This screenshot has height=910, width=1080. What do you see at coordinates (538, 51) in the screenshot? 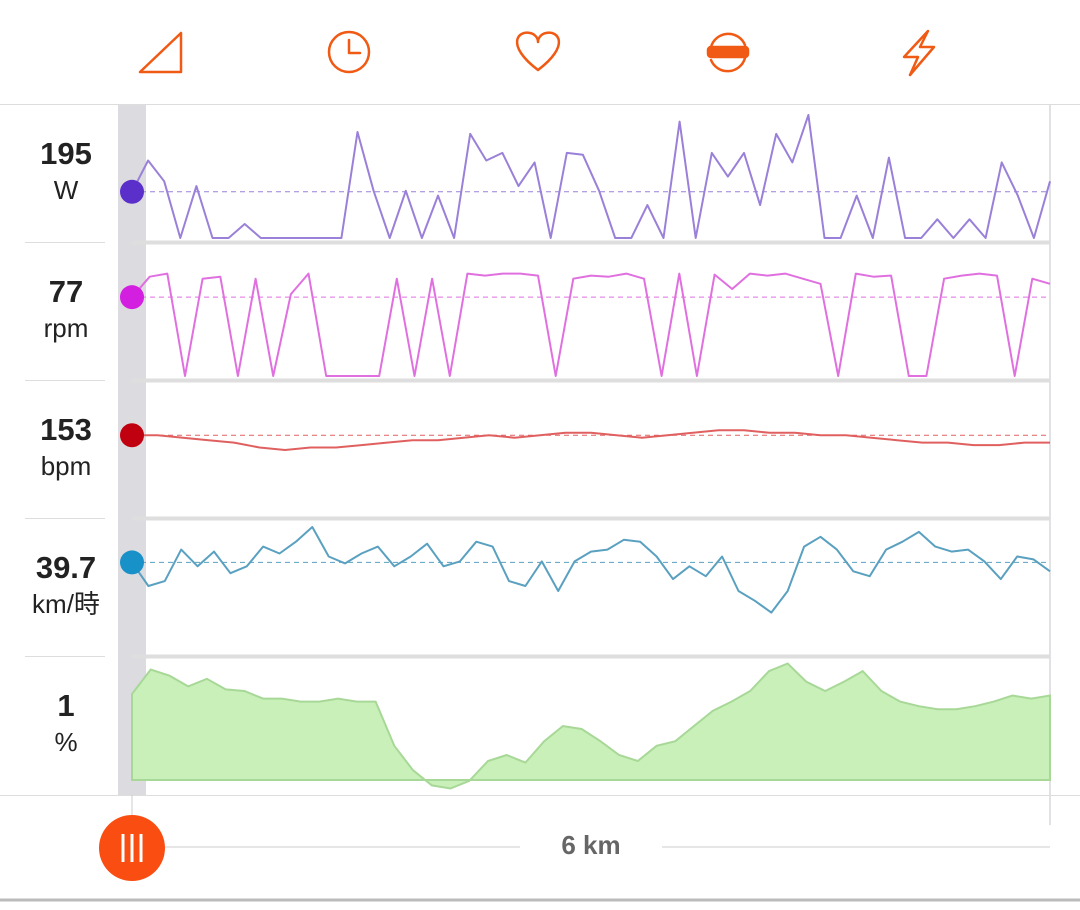
I see `heart-tab` at bounding box center [538, 51].